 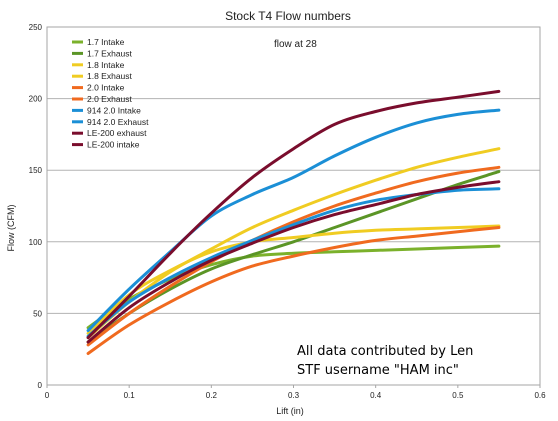 I want to click on x-tick-label: 0.2, so click(x=212, y=395).